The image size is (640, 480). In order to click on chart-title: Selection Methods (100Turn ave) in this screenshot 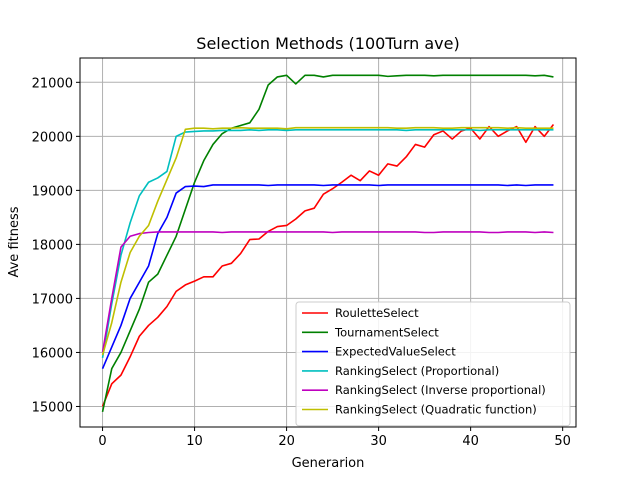, I will do `click(327, 43)`.